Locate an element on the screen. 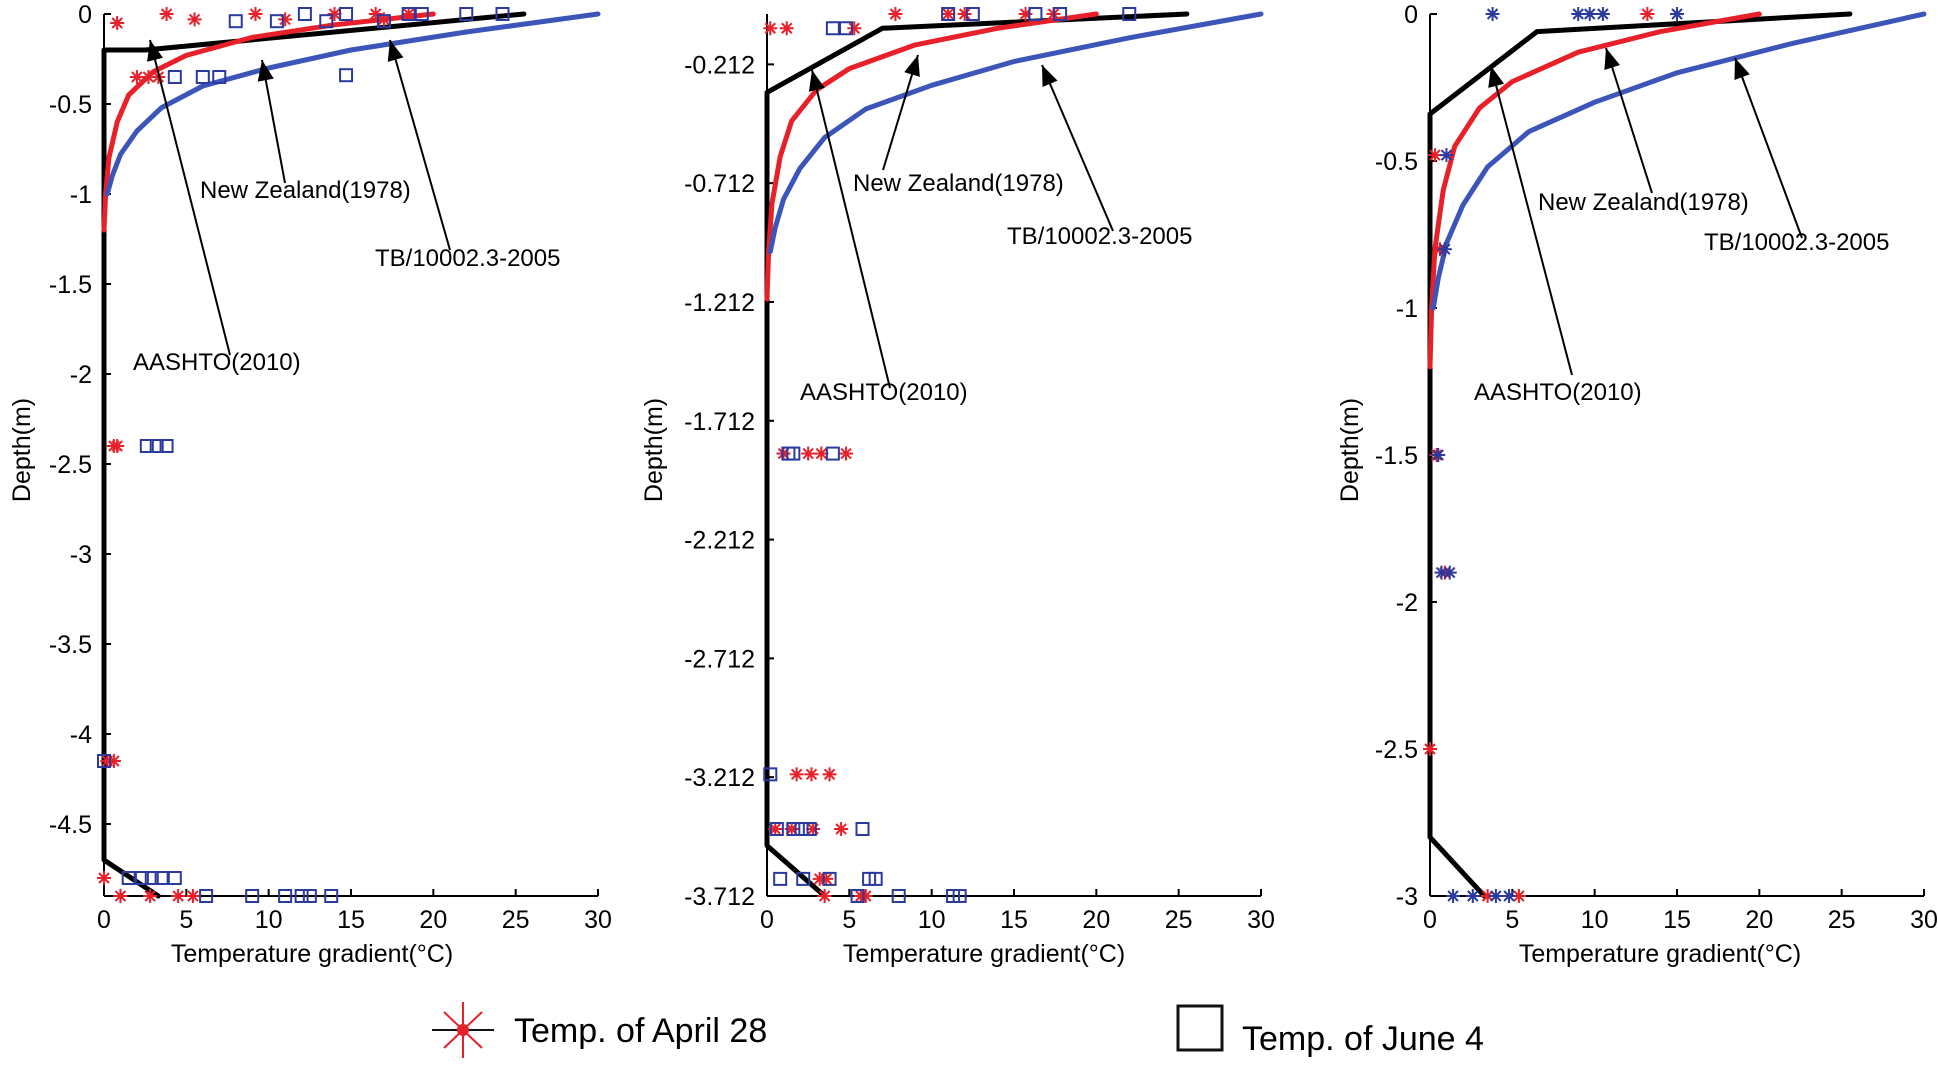 The image size is (1938, 1066). panel-2-annotation-tb: TB/10002.3-2005 is located at coordinates (1099, 236).